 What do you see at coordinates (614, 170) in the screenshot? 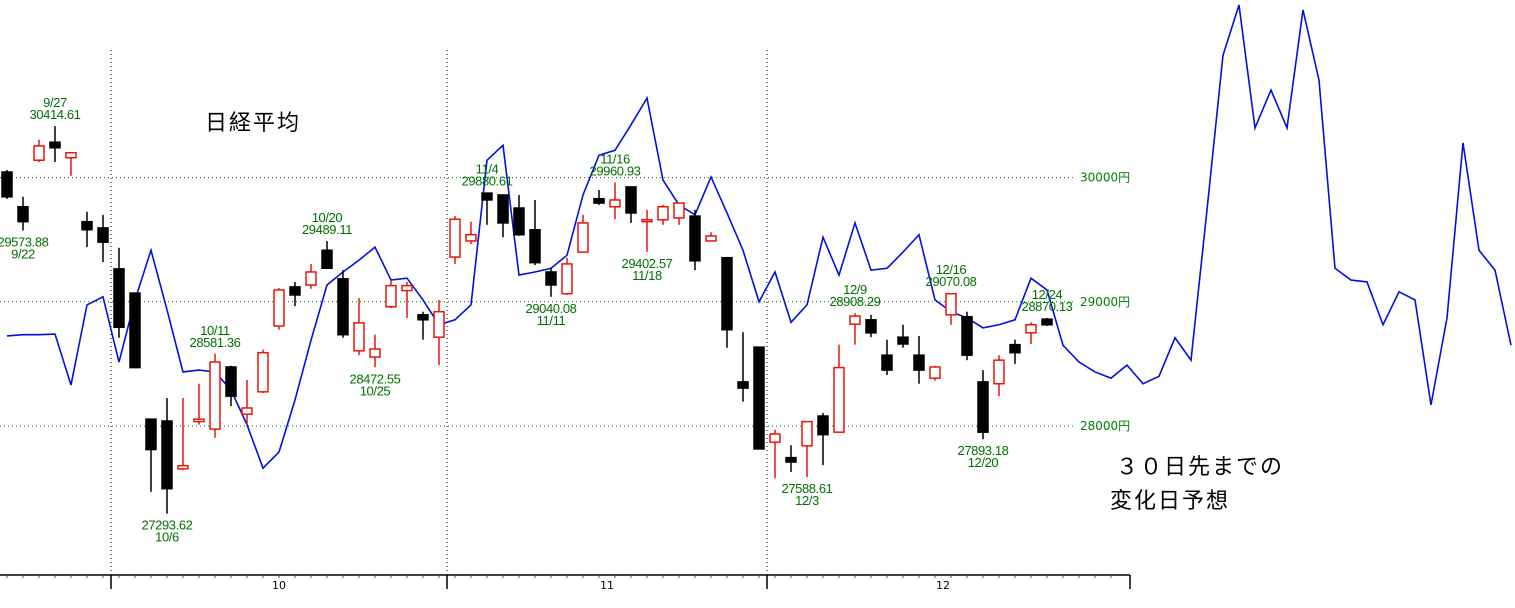
I see `annotation-value: 29960.93` at bounding box center [614, 170].